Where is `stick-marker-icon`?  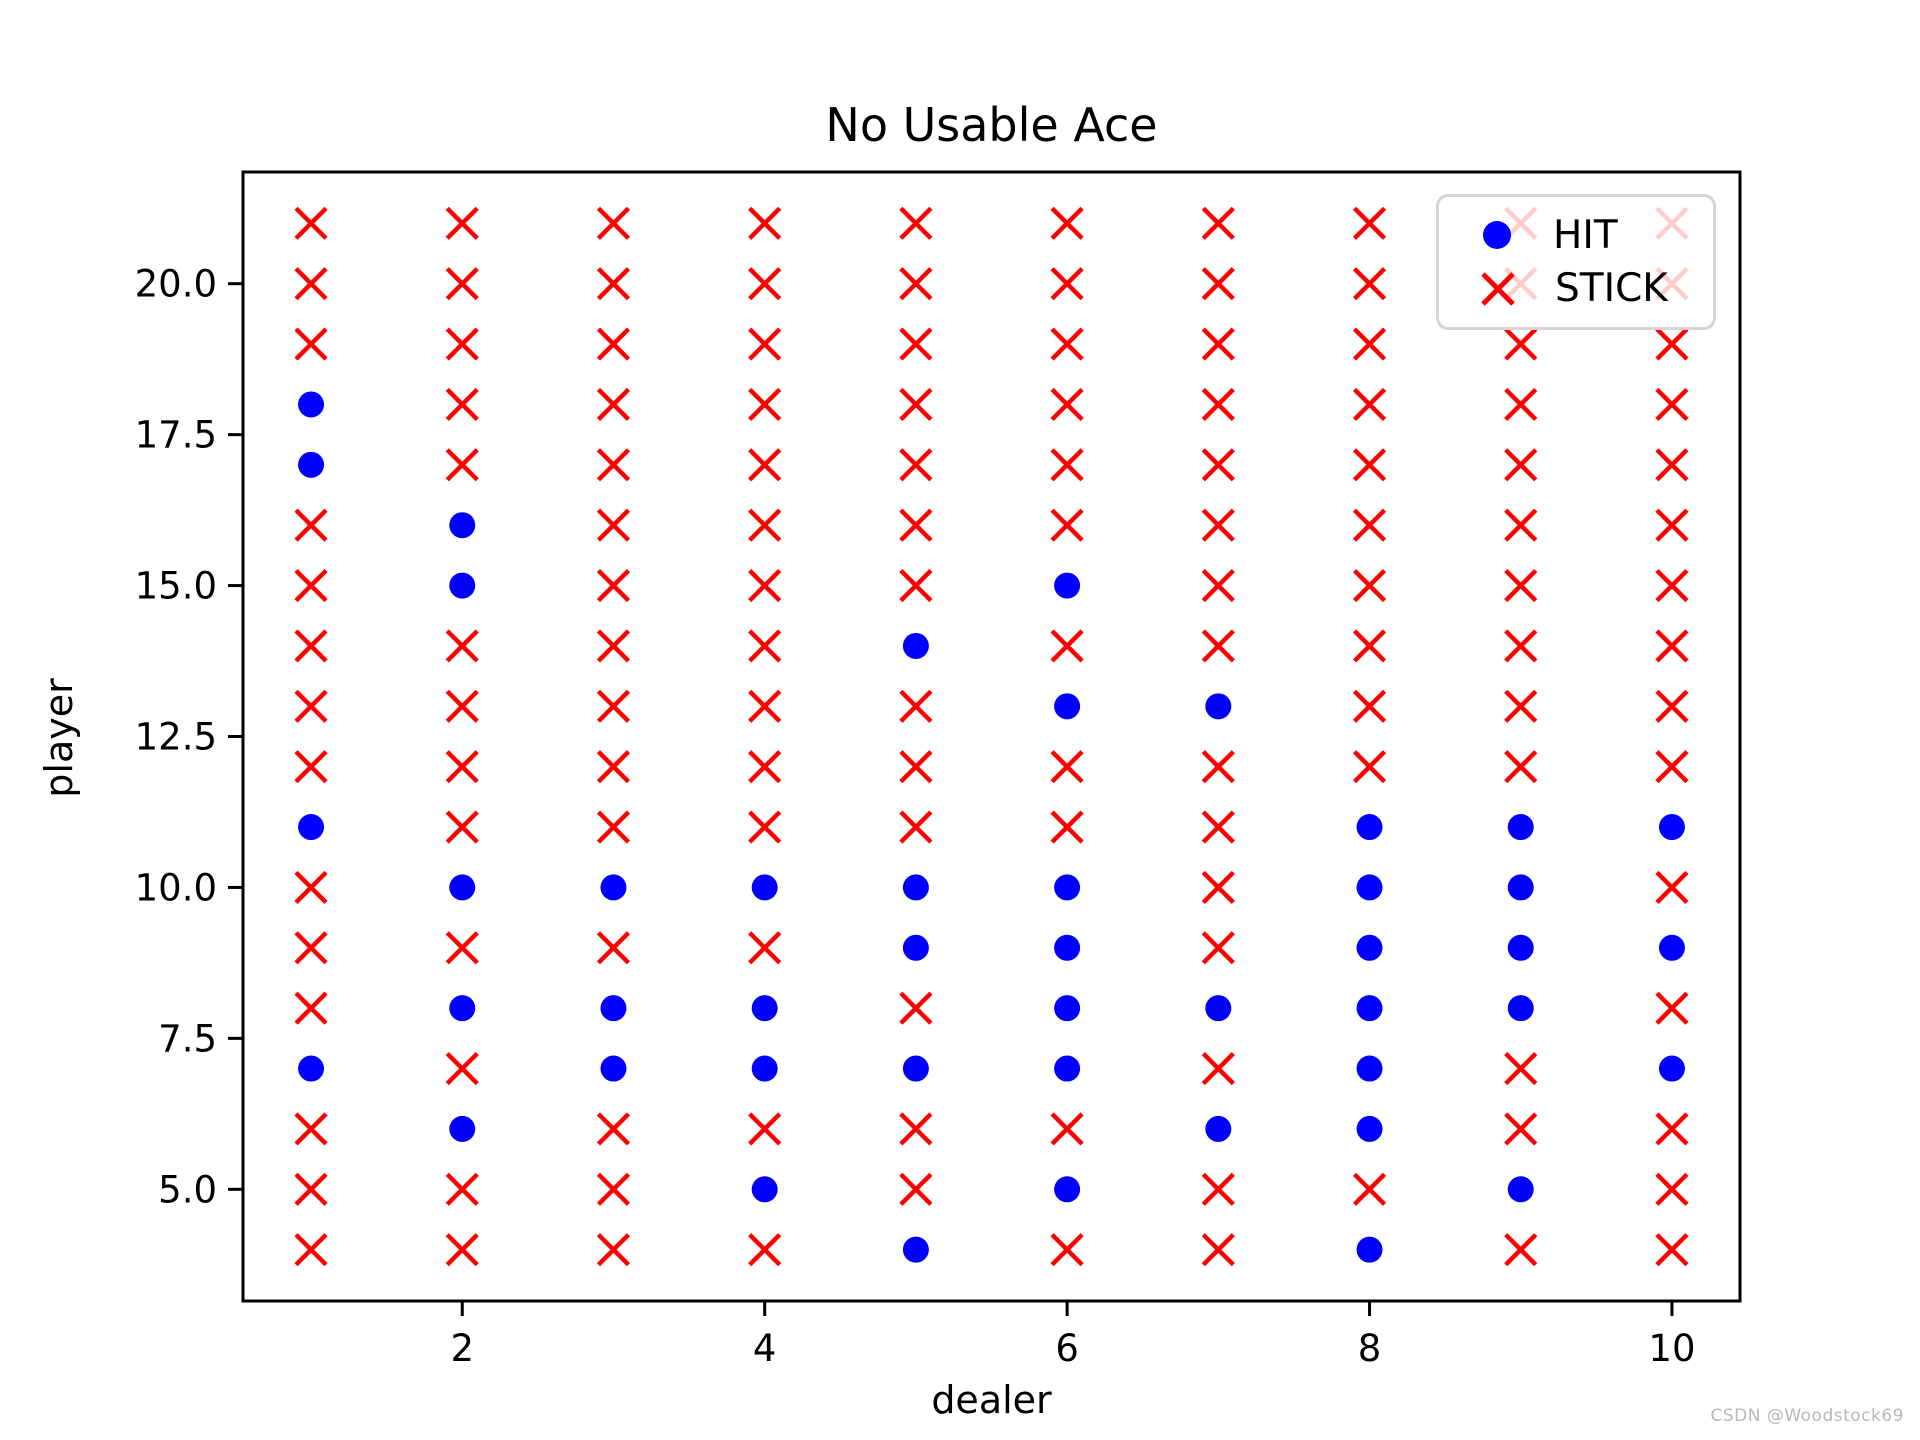
stick-marker-icon is located at coordinates (1498, 289).